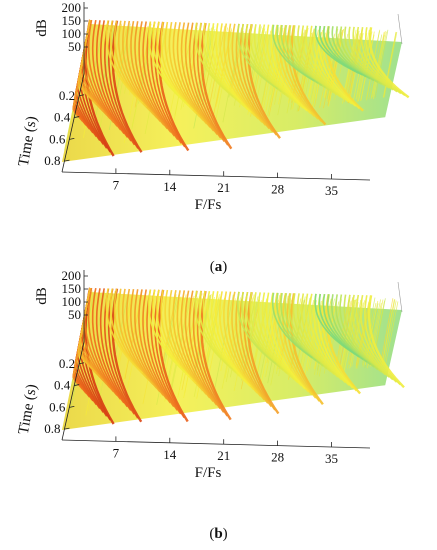 The height and width of the screenshot is (550, 437). What do you see at coordinates (73, 123) in the screenshot?
I see `y-axis-line` at bounding box center [73, 123].